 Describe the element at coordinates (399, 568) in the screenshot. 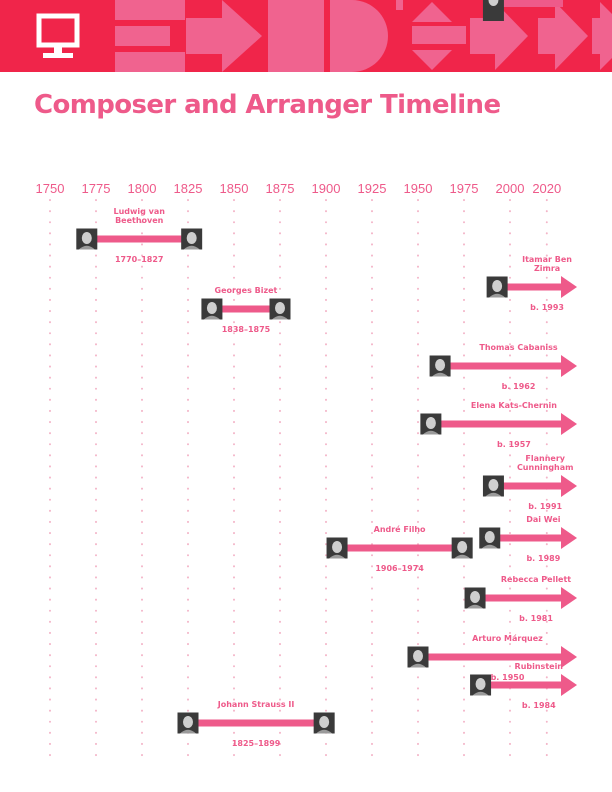

I see `composer-dates: 1906–1974` at that location.